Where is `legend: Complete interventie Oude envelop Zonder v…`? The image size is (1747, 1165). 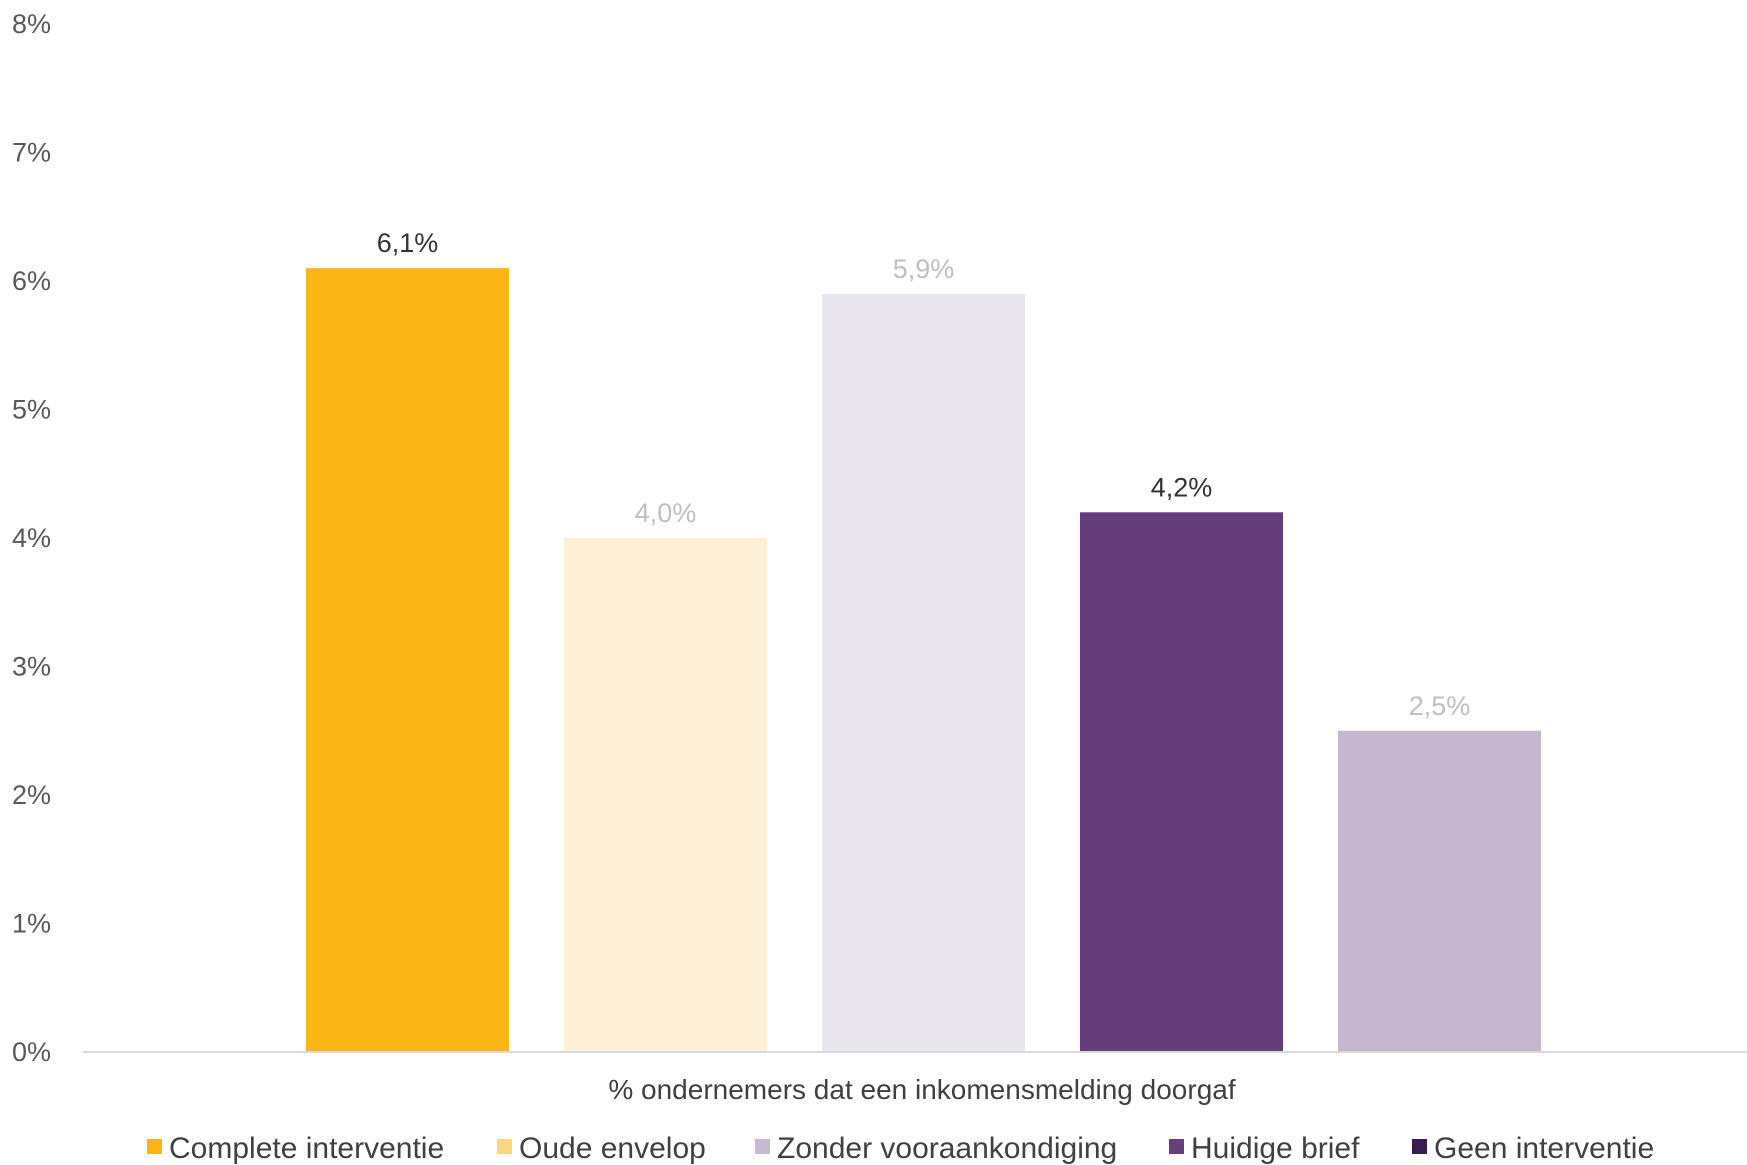 legend: Complete interventie Oude envelop Zonder v… is located at coordinates (900, 1148).